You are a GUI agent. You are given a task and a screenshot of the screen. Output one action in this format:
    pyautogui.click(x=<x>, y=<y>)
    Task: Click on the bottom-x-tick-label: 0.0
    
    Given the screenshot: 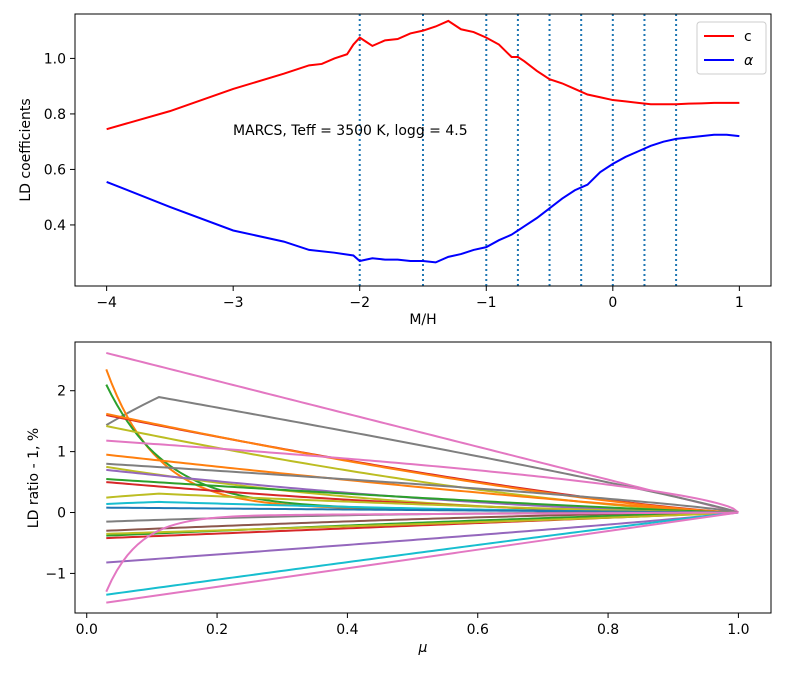 What is the action you would take?
    pyautogui.click(x=87, y=630)
    